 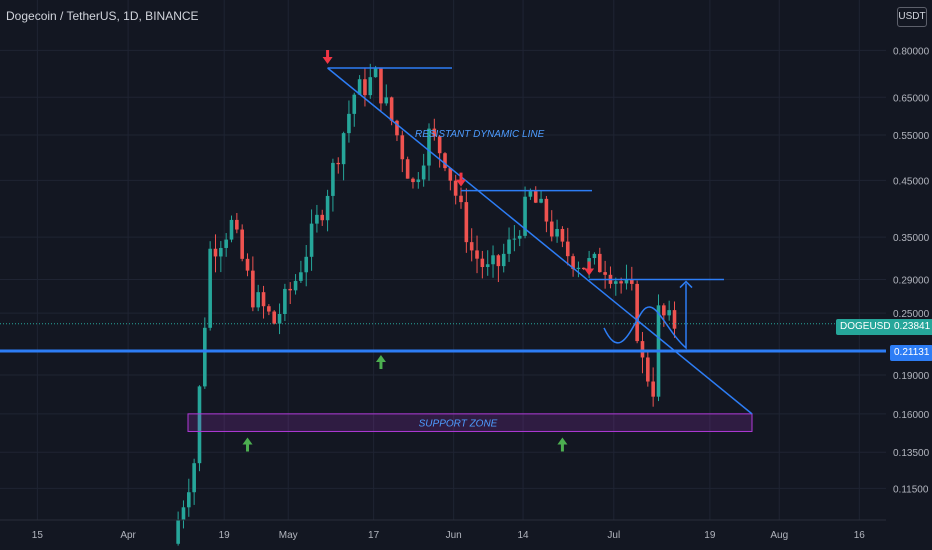 I want to click on price-tick-label: 0.13500, so click(x=911, y=453).